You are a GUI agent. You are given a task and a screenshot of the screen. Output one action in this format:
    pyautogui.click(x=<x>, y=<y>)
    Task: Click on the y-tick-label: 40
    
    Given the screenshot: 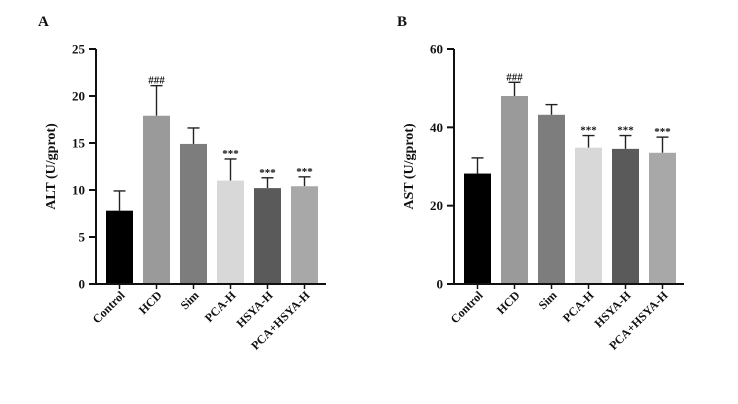 What is the action you would take?
    pyautogui.click(x=436, y=127)
    